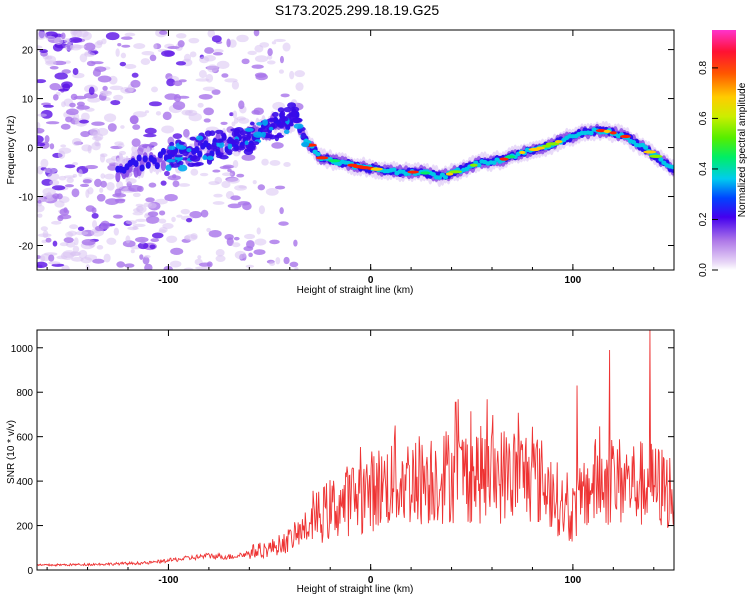  What do you see at coordinates (24, 393) in the screenshot?
I see `snr-y-tick-label: 800` at bounding box center [24, 393].